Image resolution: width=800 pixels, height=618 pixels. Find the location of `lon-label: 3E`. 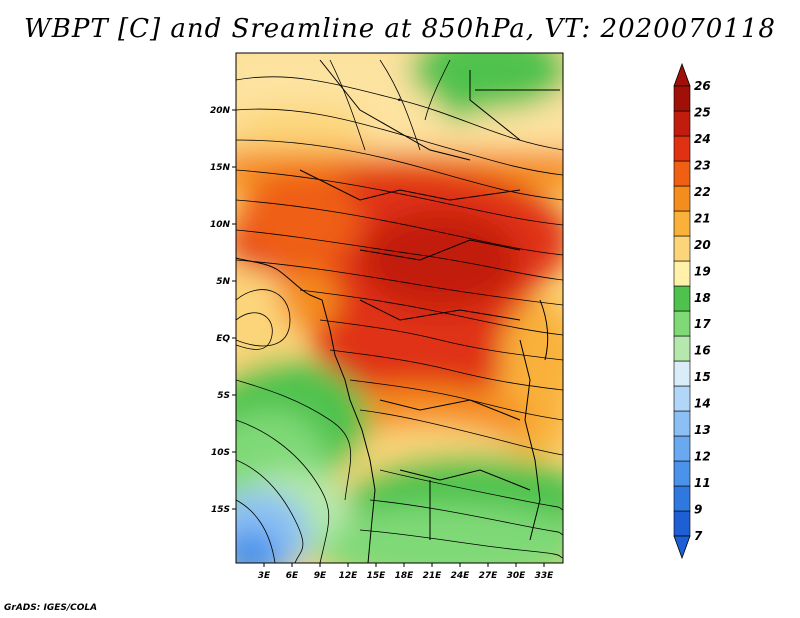

lon-label: 3E is located at coordinates (264, 576).